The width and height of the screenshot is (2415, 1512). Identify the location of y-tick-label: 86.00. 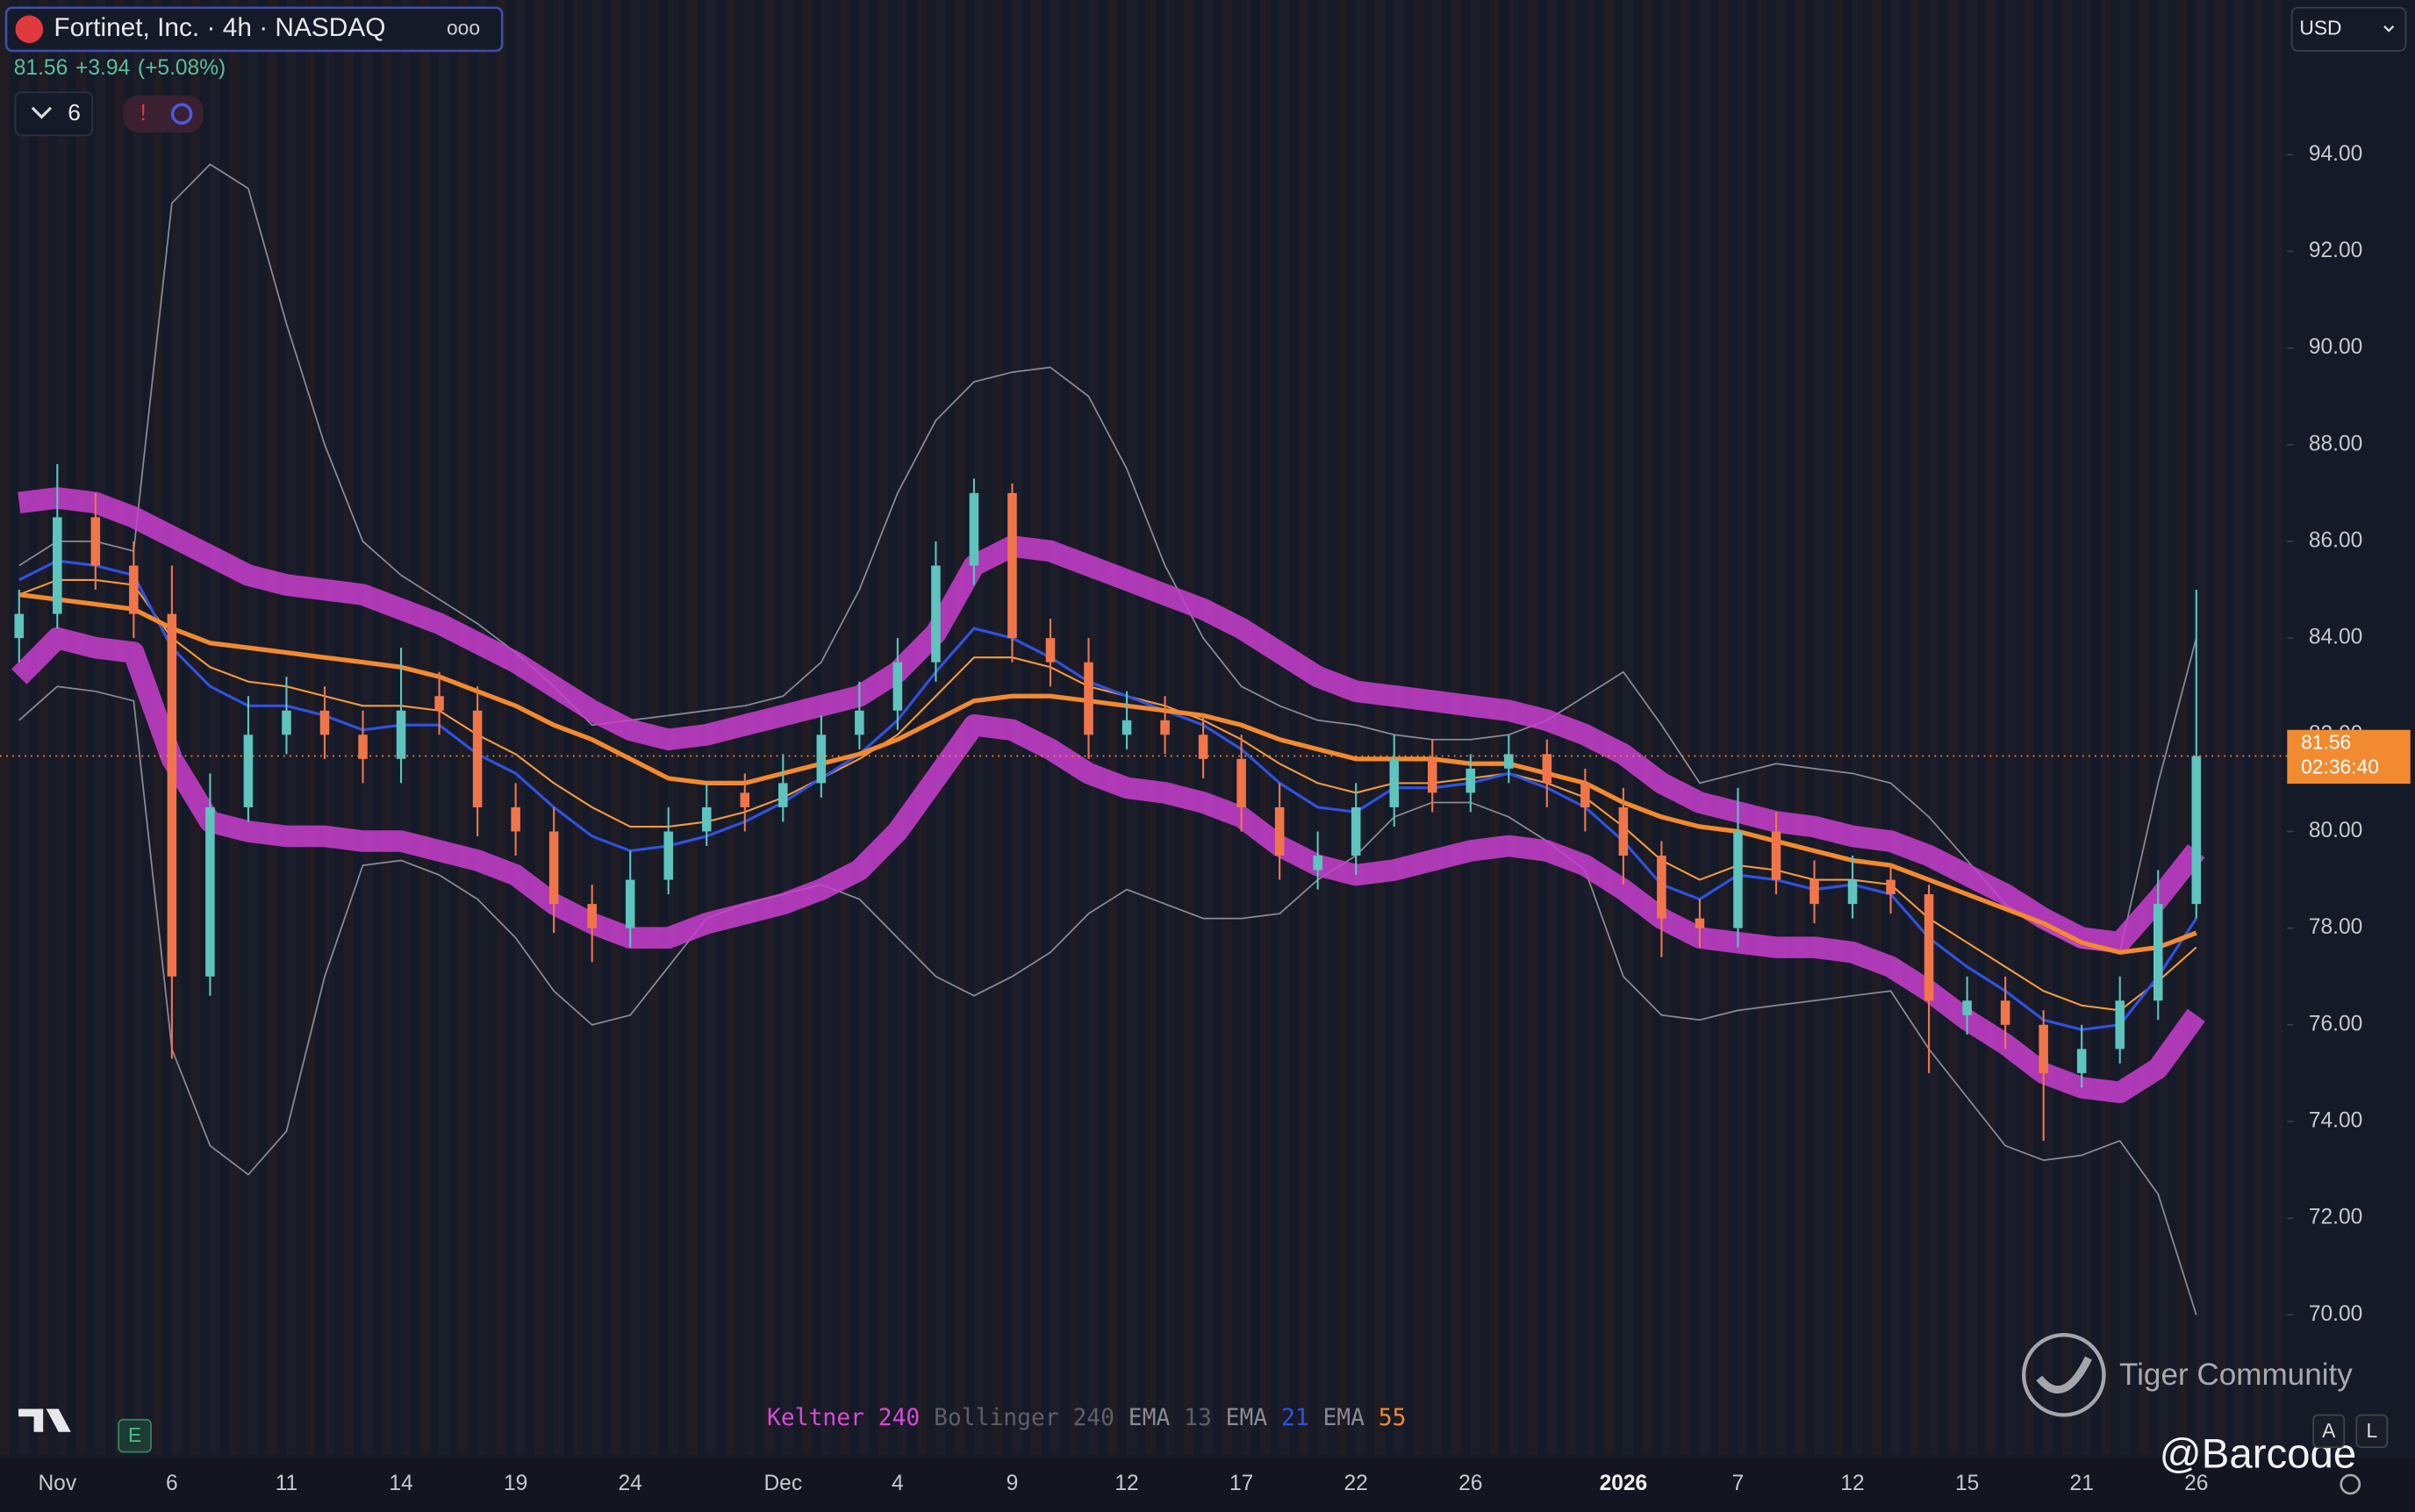
(2335, 540).